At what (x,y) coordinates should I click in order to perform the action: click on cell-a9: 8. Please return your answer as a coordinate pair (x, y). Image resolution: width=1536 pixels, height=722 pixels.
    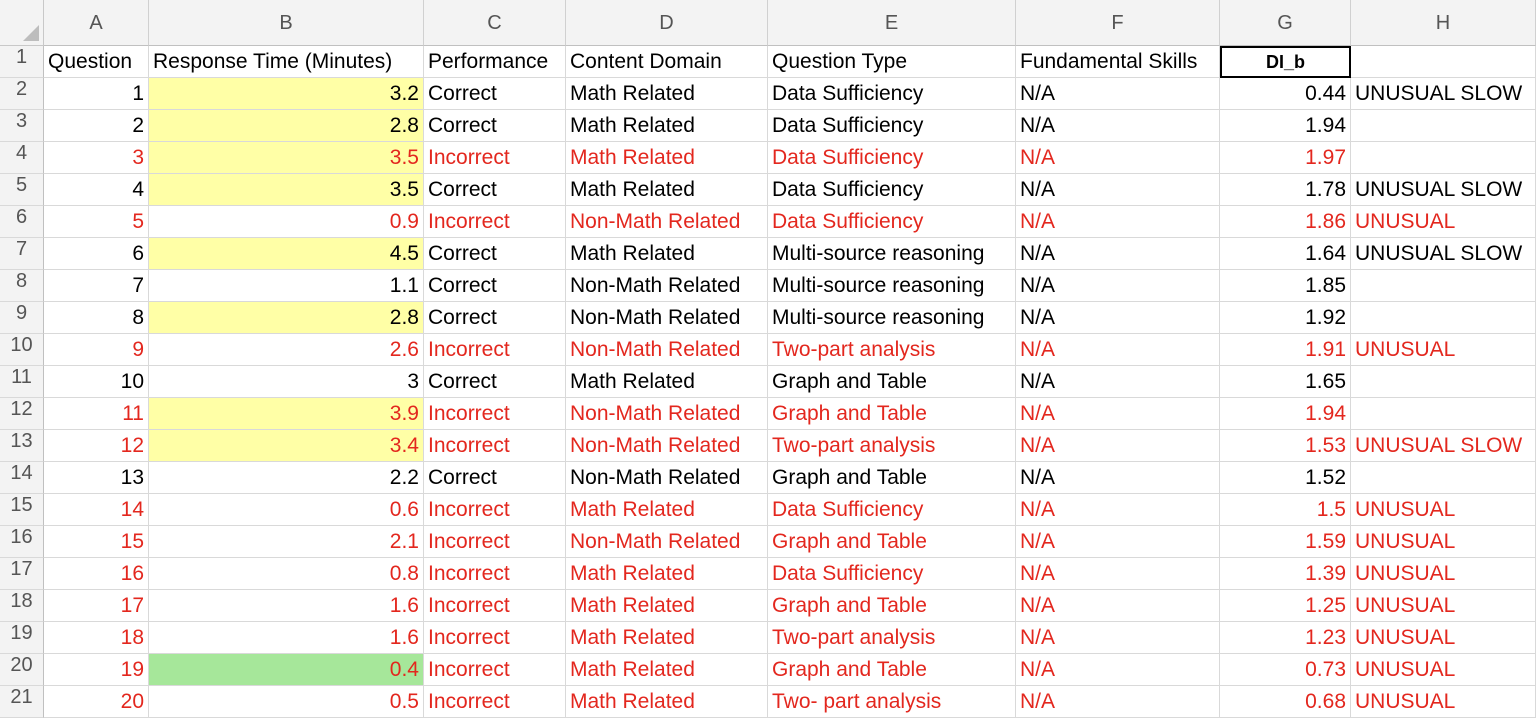
    Looking at the image, I should click on (96, 318).